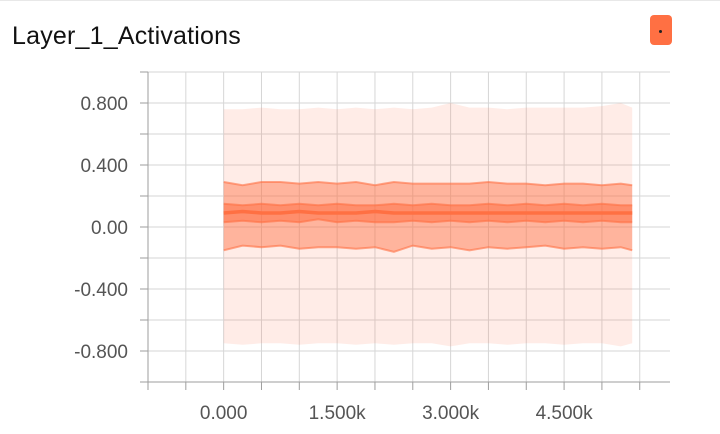 This screenshot has width=720, height=434. Describe the element at coordinates (428, 183) in the screenshot. I see `band-edge-1-upper` at that location.